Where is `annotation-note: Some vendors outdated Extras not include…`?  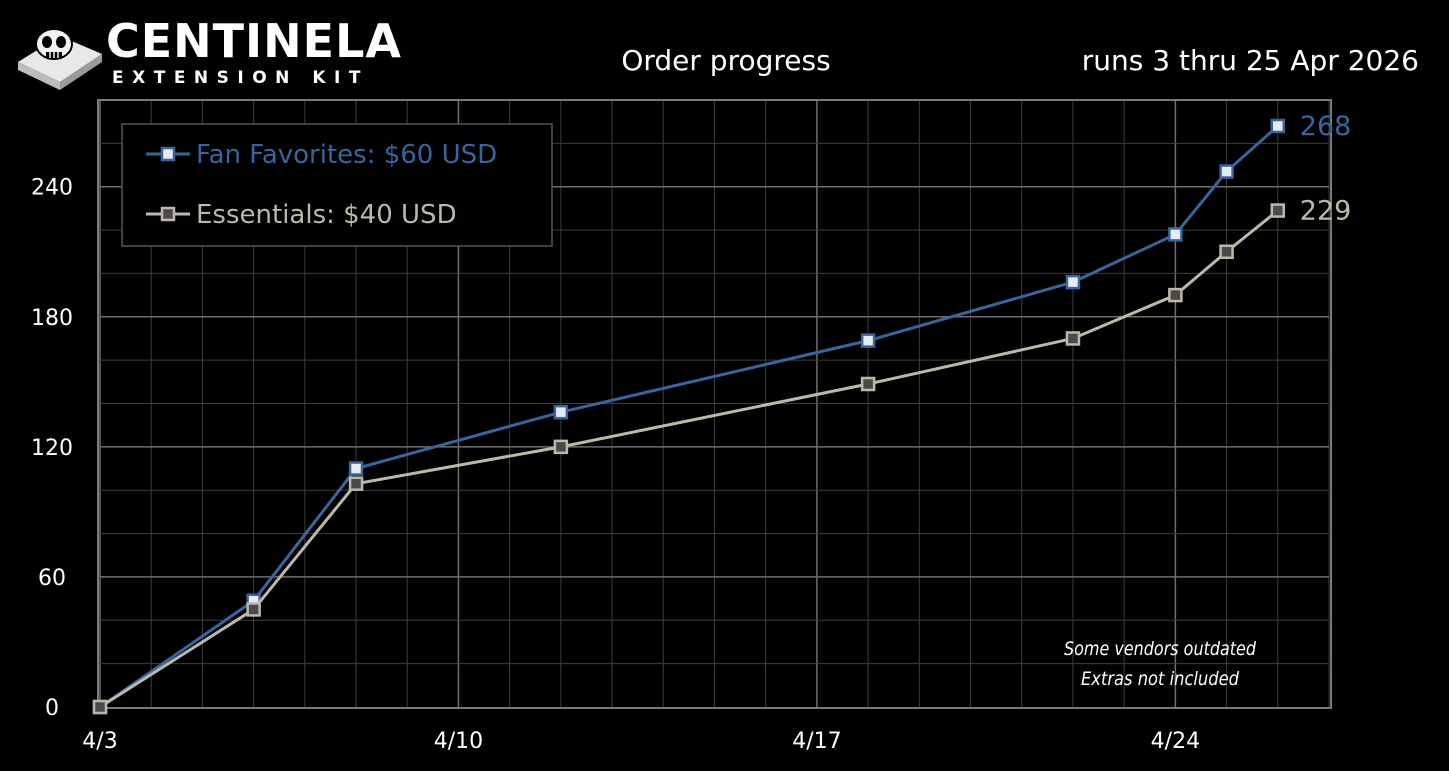
annotation-note: Some vendors outdated Extras not include… is located at coordinates (1160, 664).